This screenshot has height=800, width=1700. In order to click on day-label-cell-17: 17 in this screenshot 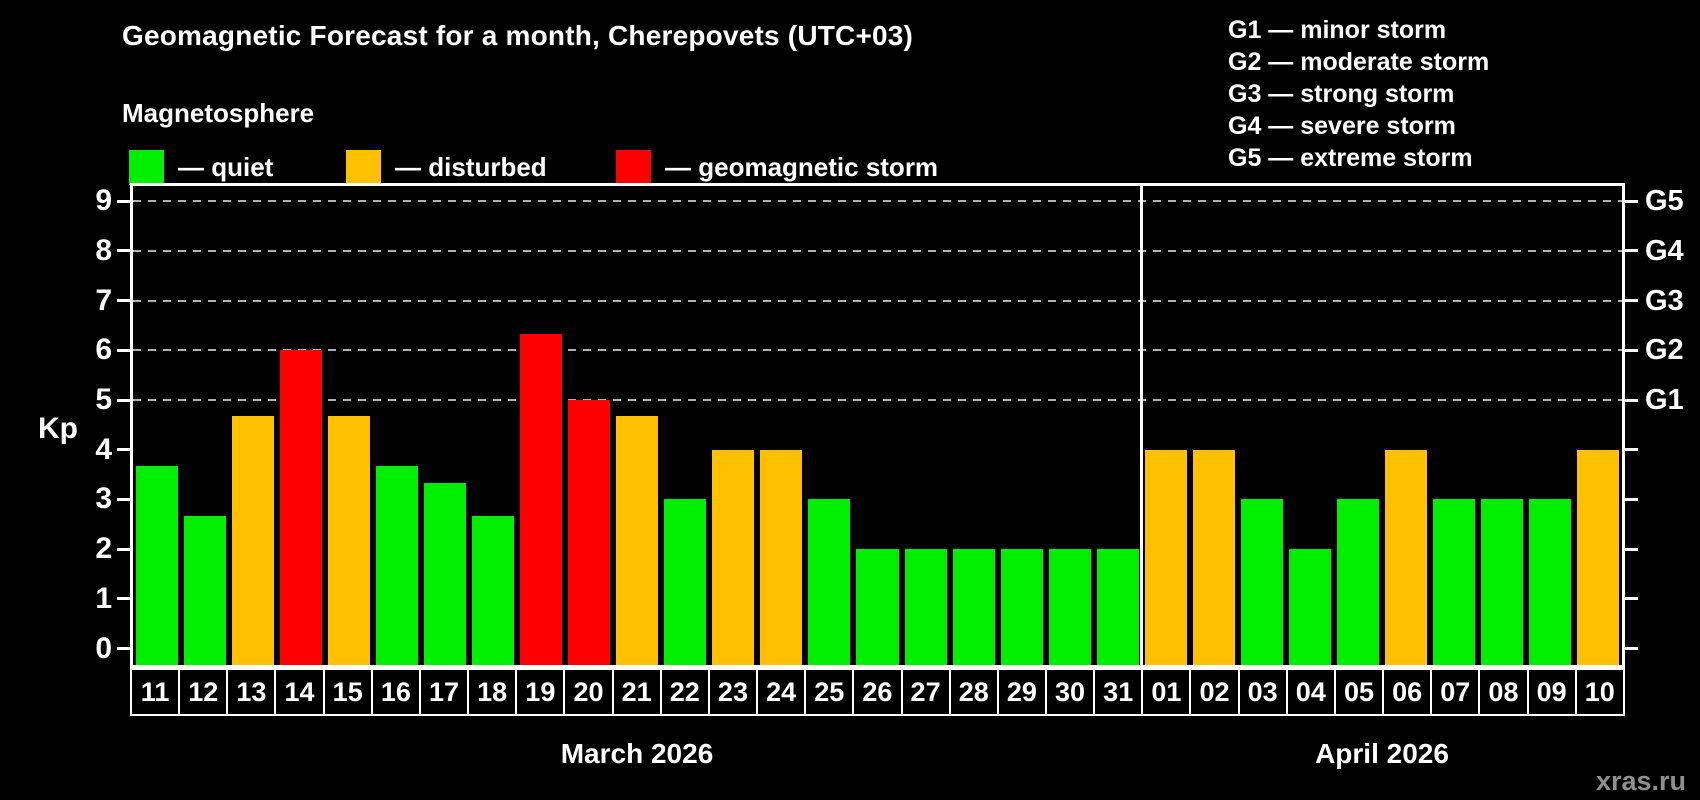, I will do `click(445, 692)`.